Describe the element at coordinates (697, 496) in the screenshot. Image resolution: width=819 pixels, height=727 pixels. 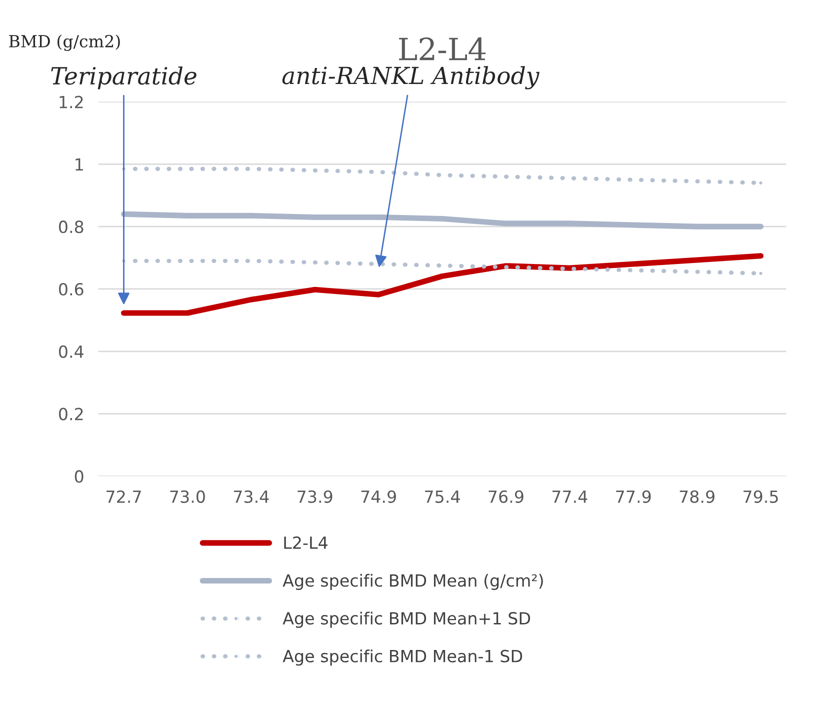
I see `x-tick-label: 78.9` at that location.